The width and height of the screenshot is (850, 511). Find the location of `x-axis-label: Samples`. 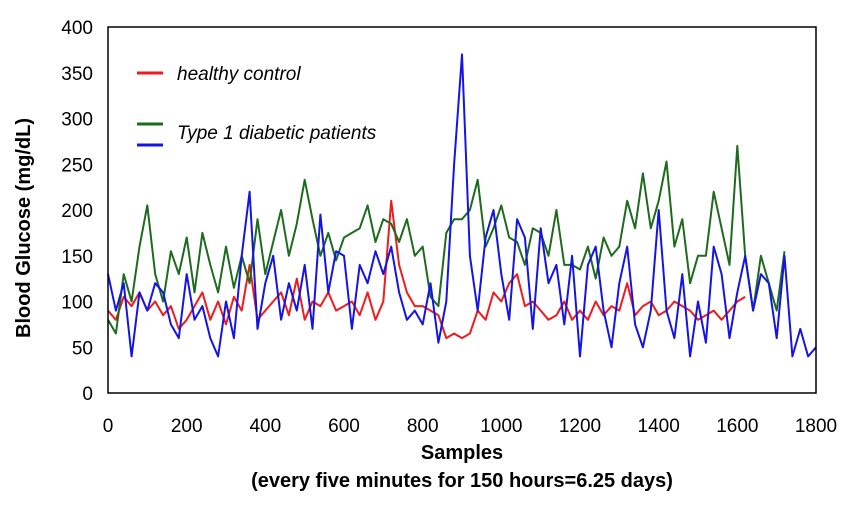

x-axis-label: Samples is located at coordinates (462, 453).